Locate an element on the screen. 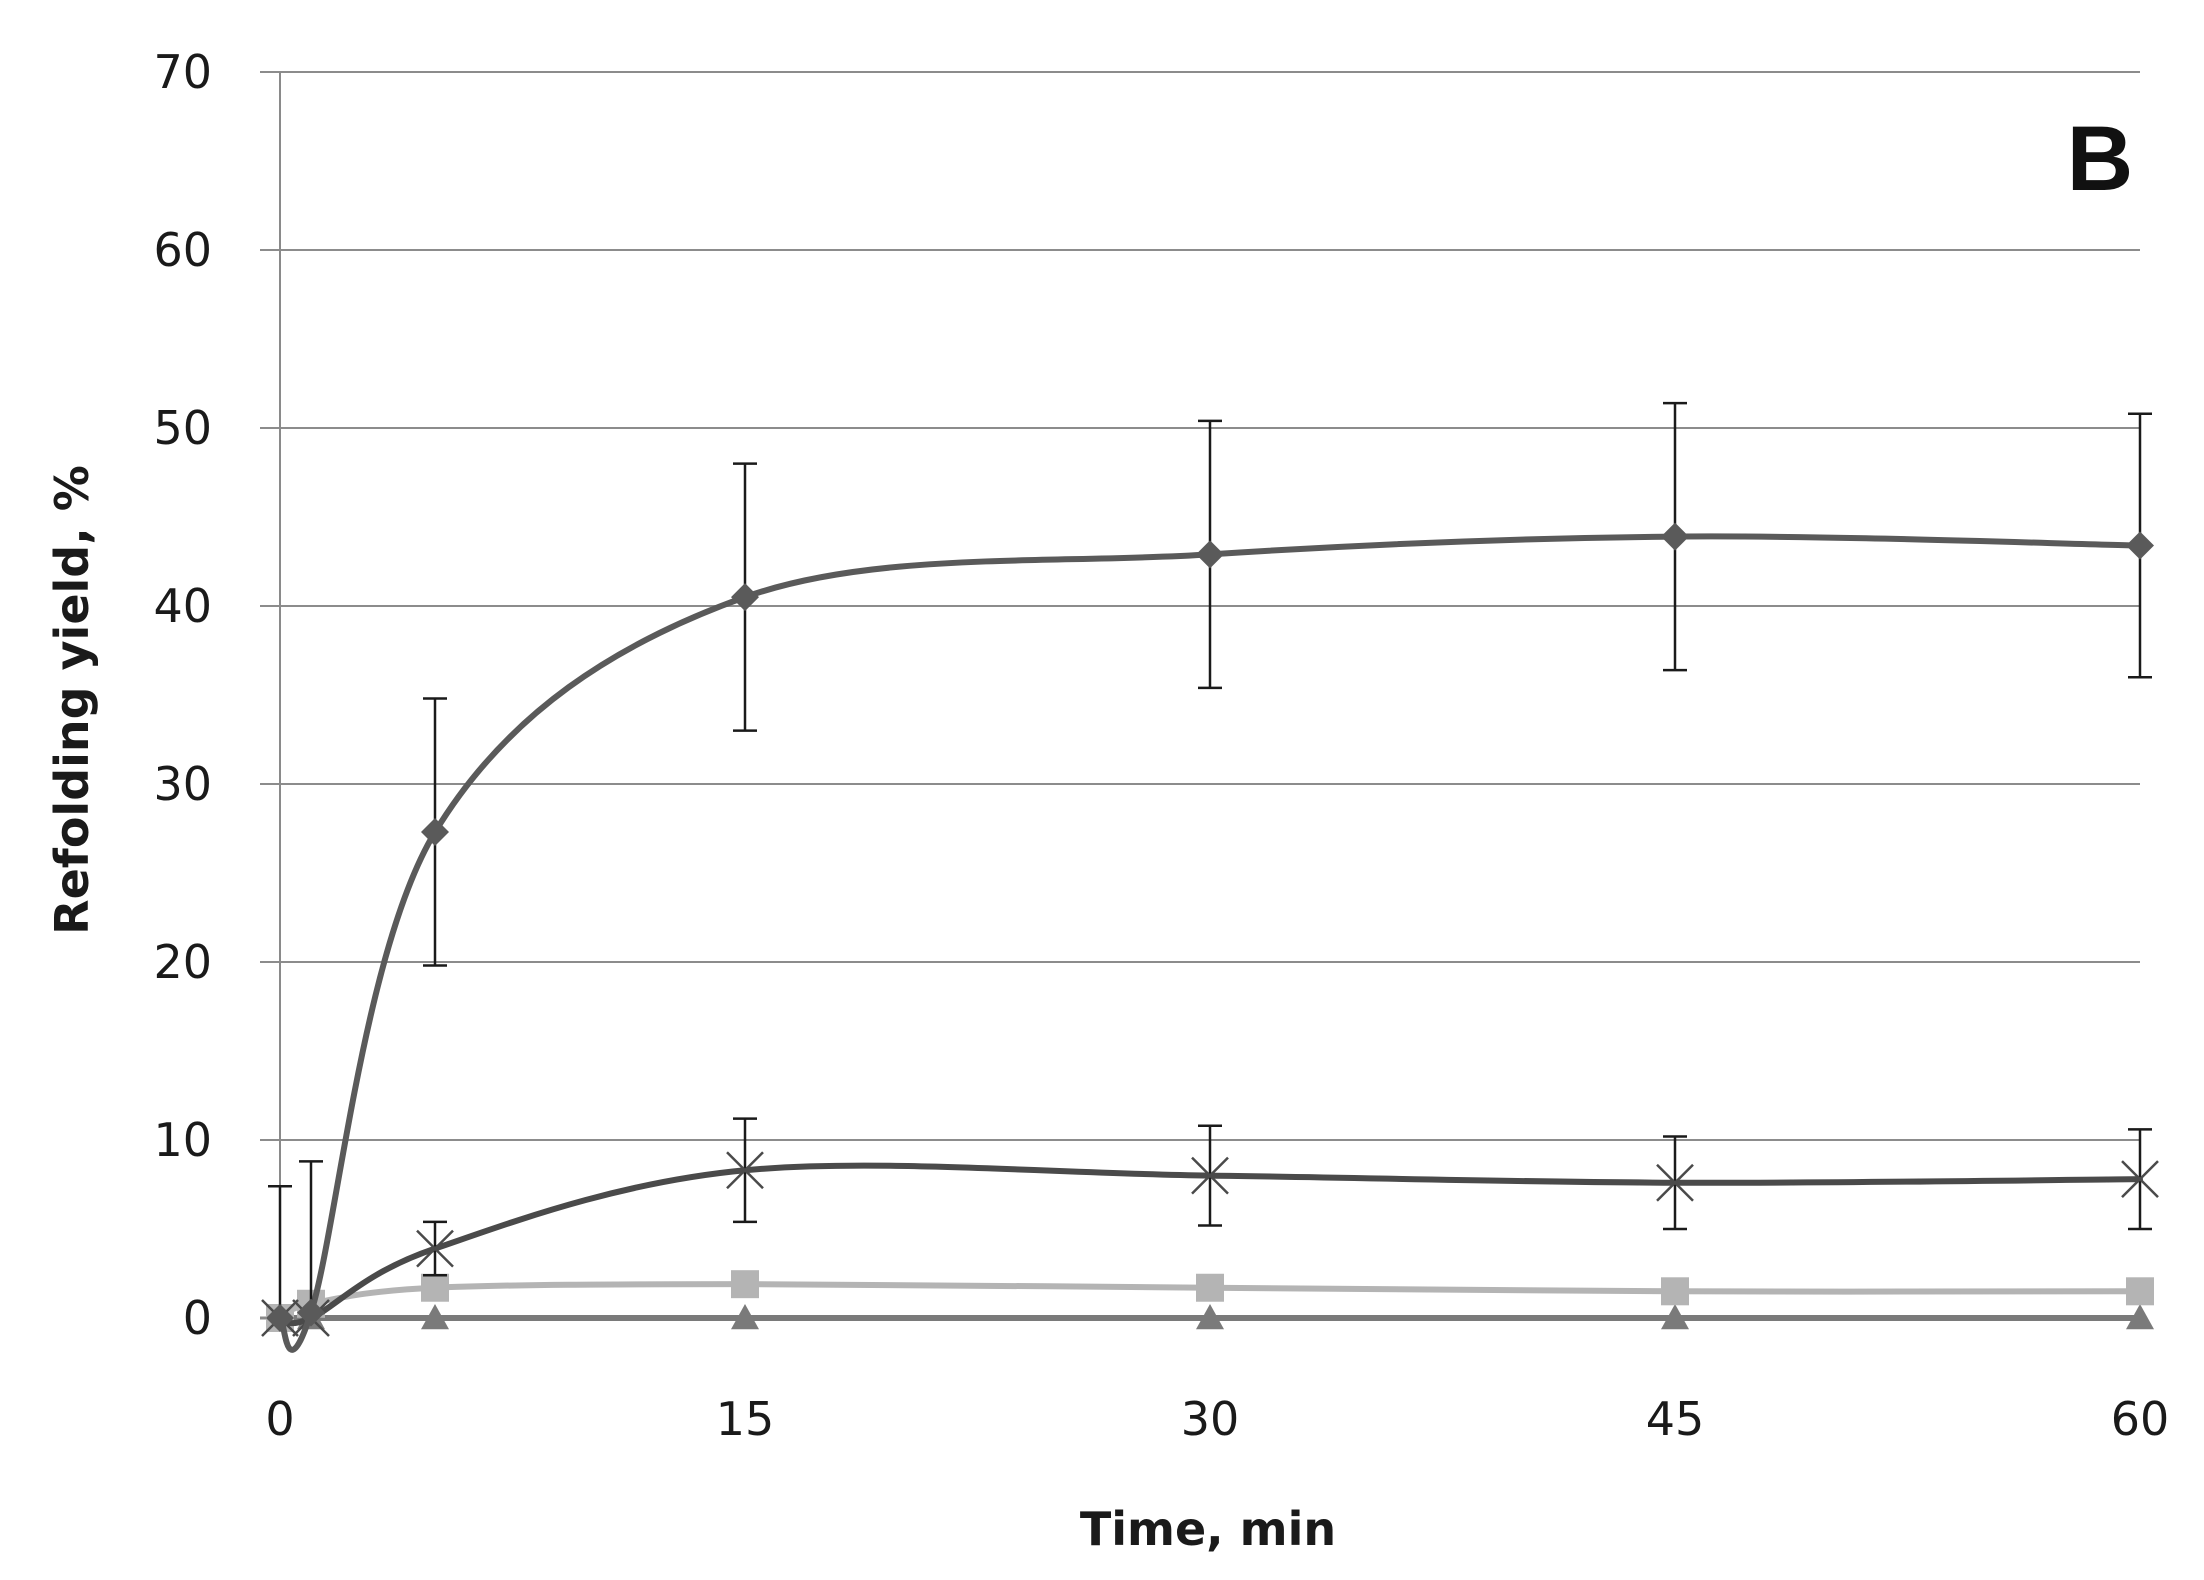  series-triangle is located at coordinates (1210, 1317).